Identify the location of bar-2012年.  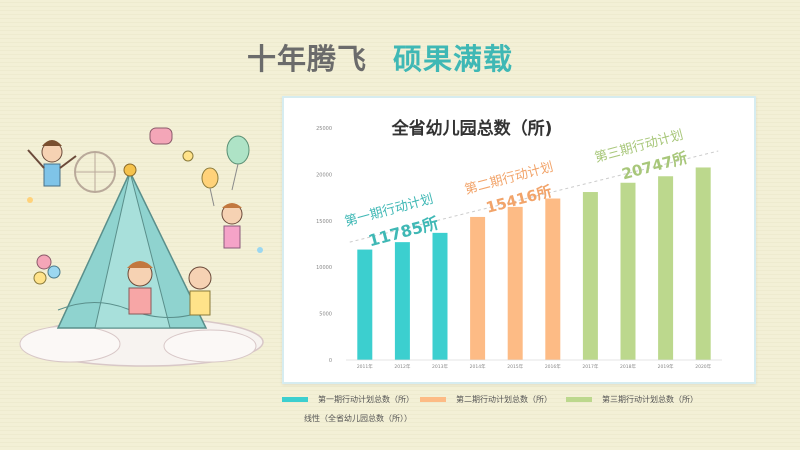
(402, 301).